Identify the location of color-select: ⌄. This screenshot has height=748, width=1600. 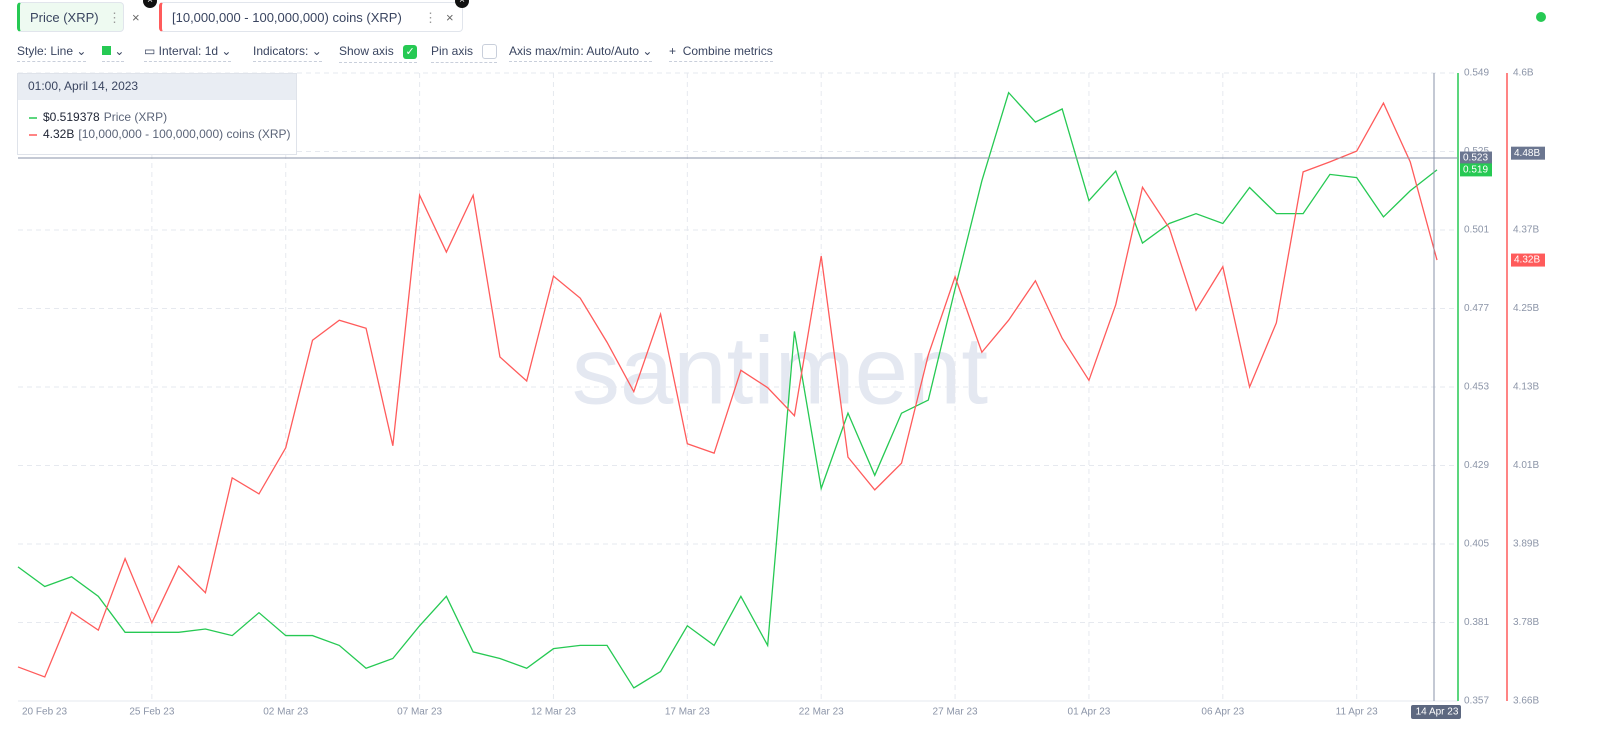
(113, 53).